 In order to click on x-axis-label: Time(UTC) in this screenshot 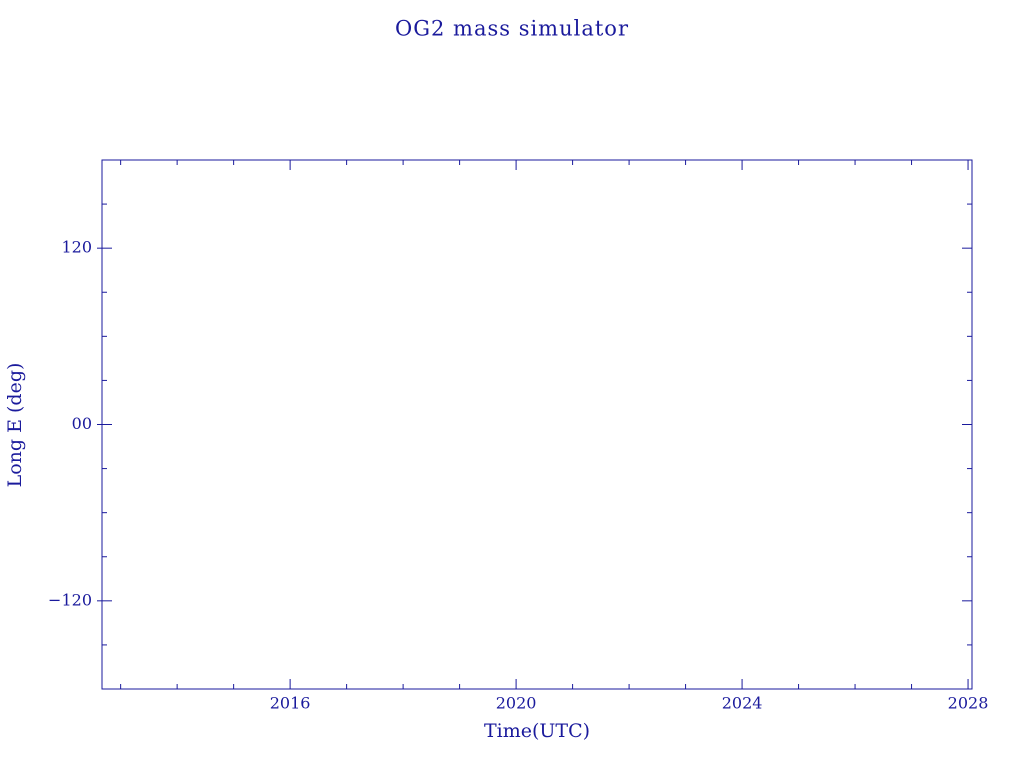, I will do `click(537, 731)`.